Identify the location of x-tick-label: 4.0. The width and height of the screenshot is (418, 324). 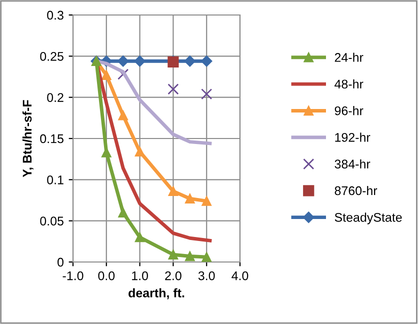
(240, 275).